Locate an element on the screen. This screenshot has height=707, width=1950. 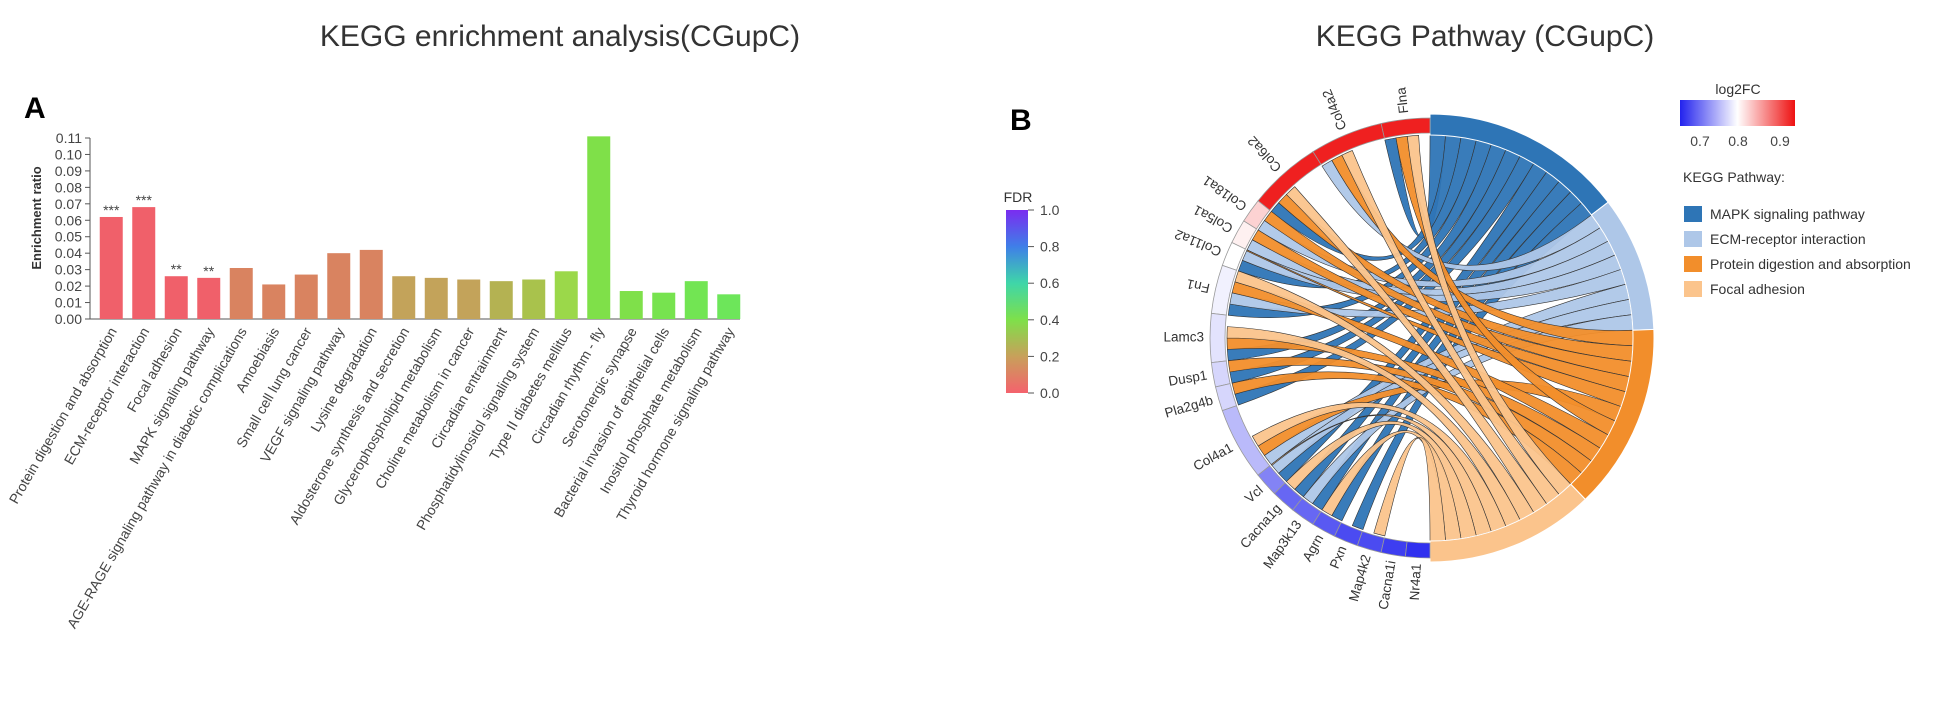
y-tick-label: 0.06 is located at coordinates (68, 220).